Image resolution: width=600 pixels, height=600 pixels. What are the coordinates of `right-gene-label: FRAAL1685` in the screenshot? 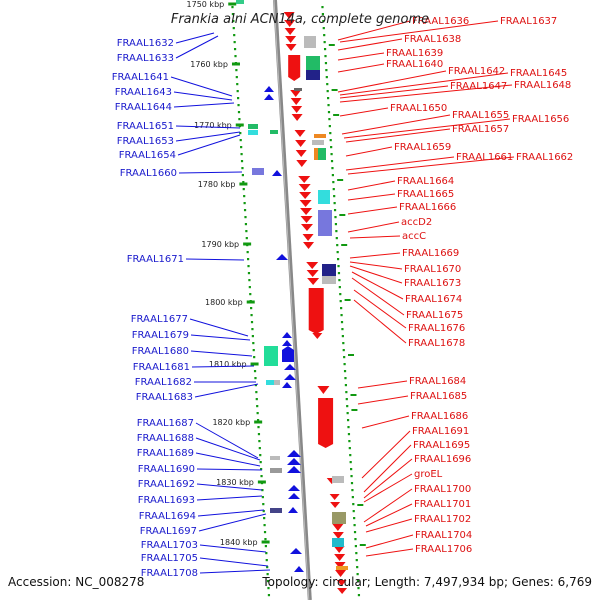 It's located at (438, 396).